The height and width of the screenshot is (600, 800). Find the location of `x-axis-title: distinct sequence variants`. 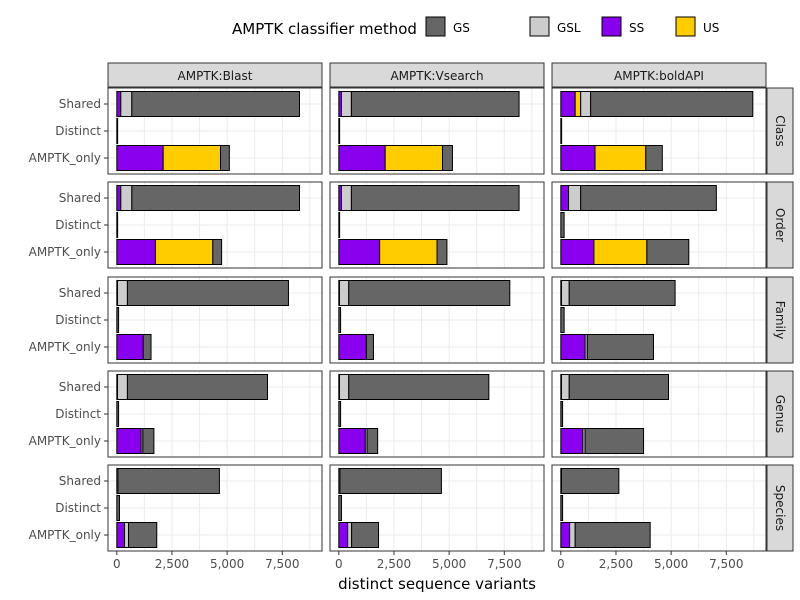

x-axis-title: distinct sequence variants is located at coordinates (437, 584).